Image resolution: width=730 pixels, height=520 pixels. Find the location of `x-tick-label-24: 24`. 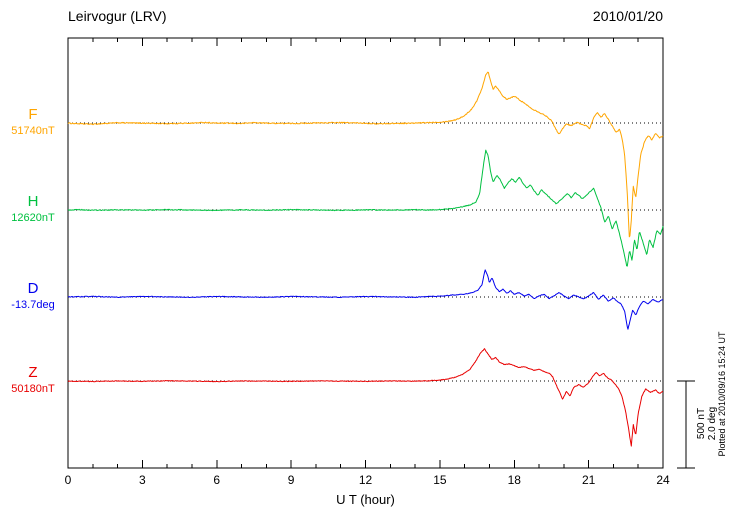

x-tick-label-24: 24 is located at coordinates (663, 480).